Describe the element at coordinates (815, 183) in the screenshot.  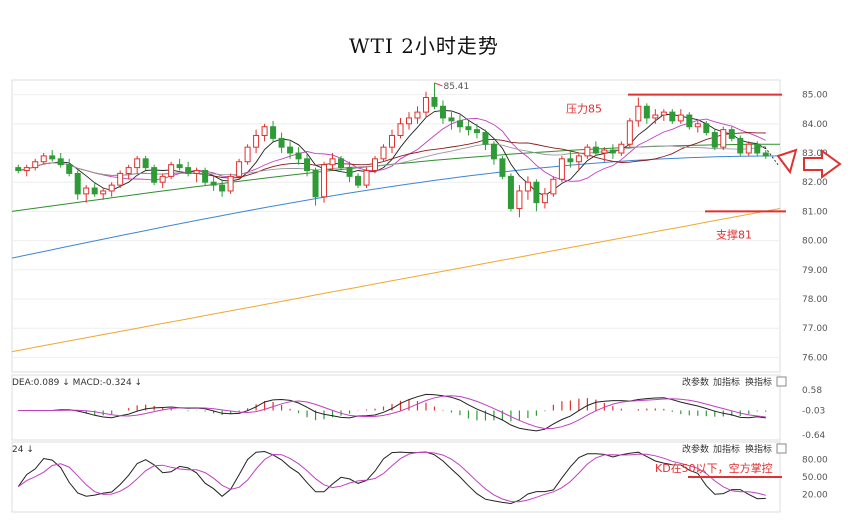
I see `y-tick-label: 82.00` at that location.